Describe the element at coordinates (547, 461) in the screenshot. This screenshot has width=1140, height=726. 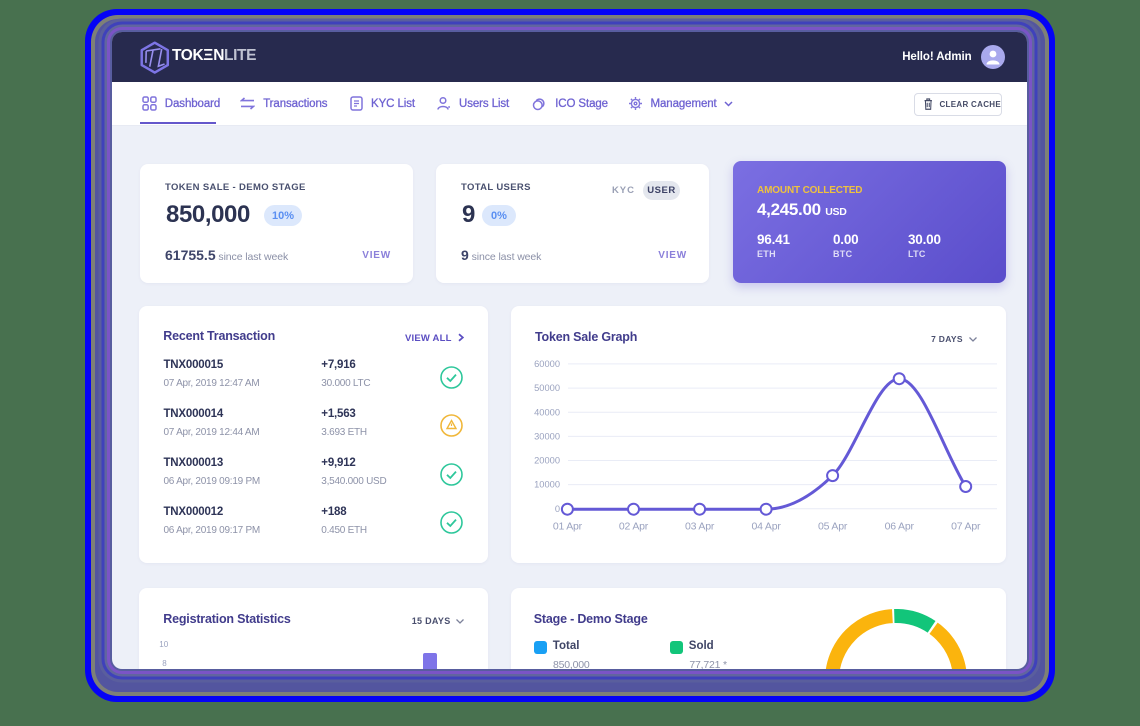
I see `svg-text: 20000` at that location.